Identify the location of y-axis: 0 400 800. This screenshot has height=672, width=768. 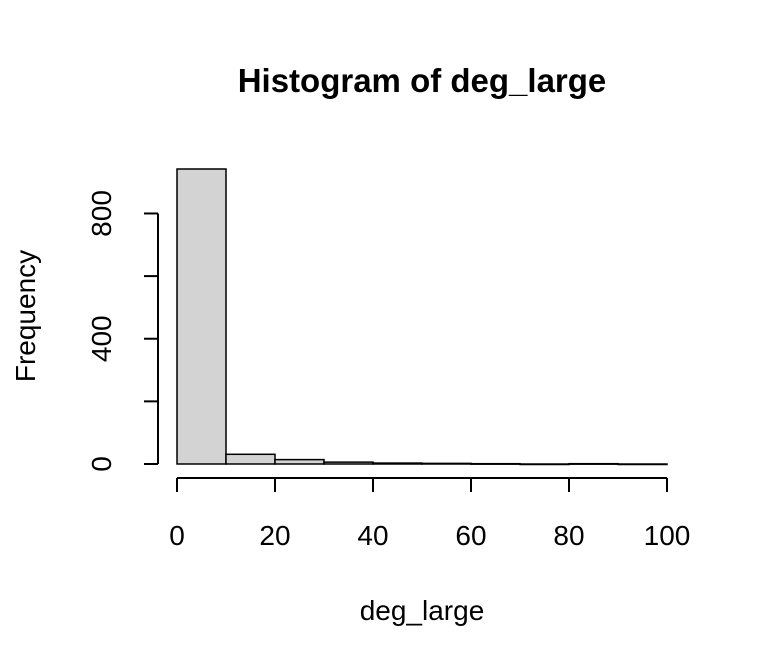
(122, 331).